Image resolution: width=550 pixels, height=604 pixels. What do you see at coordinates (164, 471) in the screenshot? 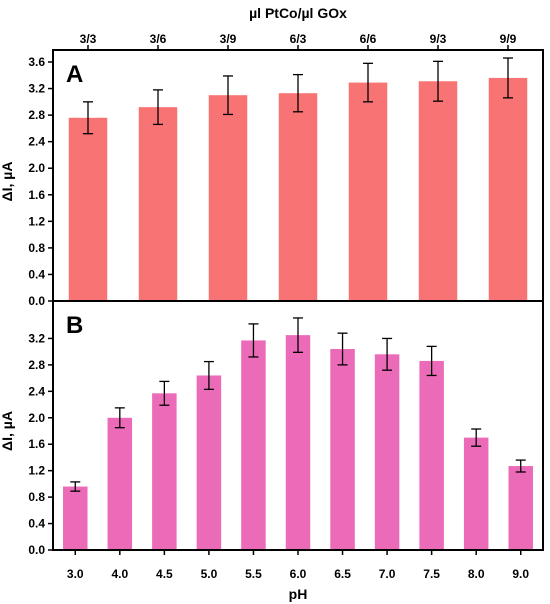
I see `bar-4.5` at bounding box center [164, 471].